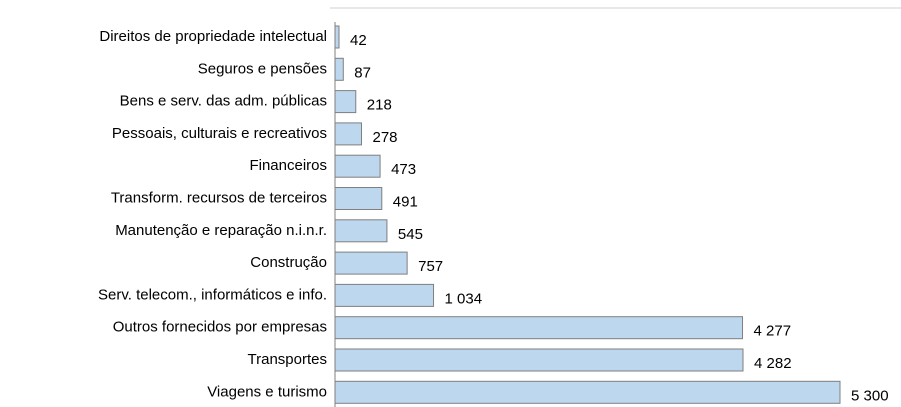 The image size is (901, 407). Describe the element at coordinates (773, 363) in the screenshot. I see `value-label: 4 282` at that location.